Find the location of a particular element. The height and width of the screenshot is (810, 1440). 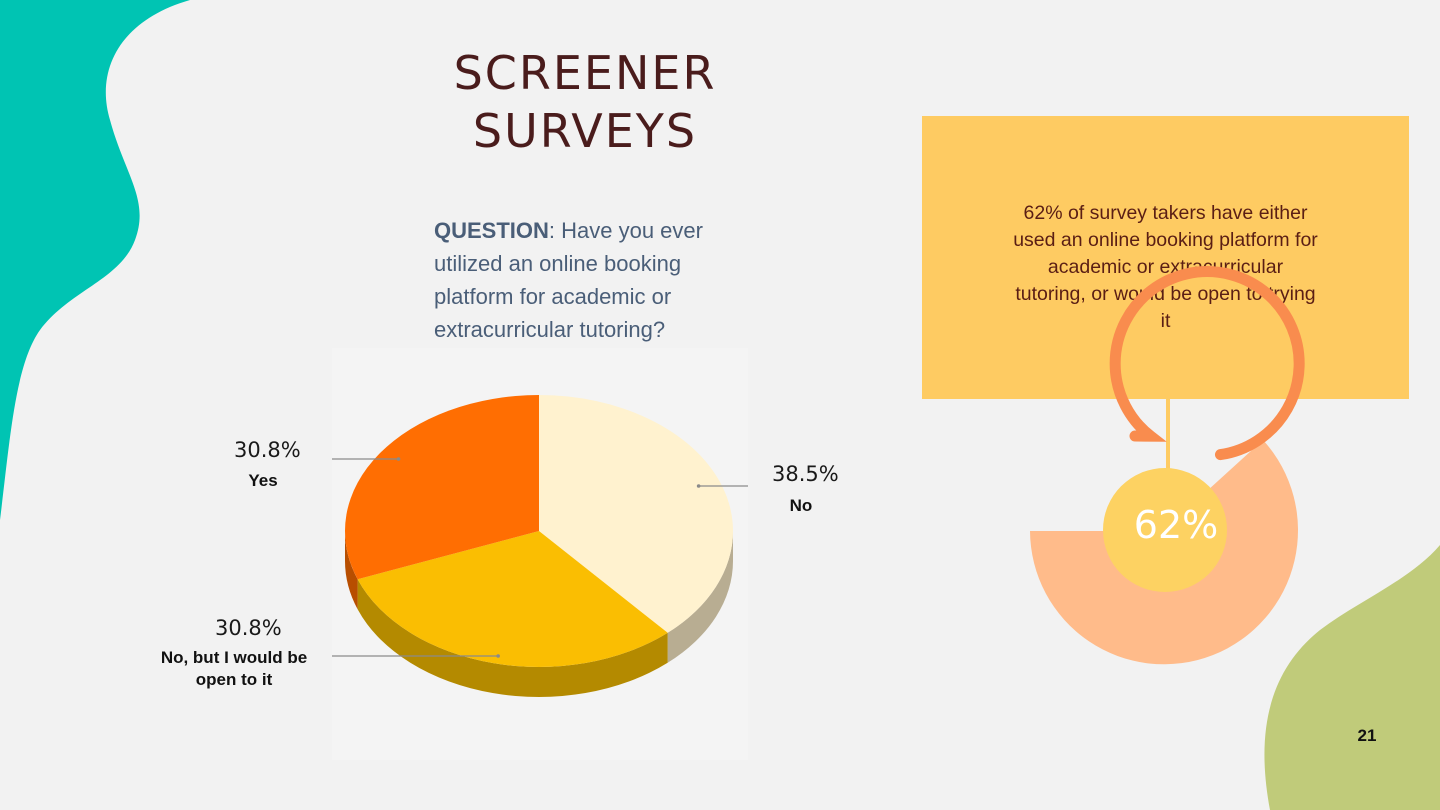

olive-blob is located at coordinates (1352, 677).